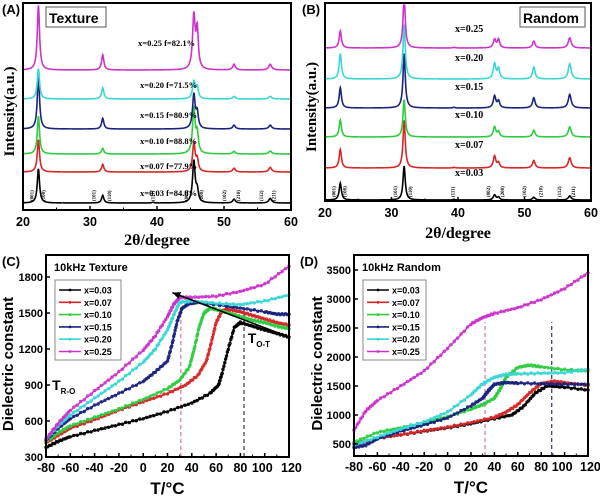 This screenshot has width=600, height=500. I want to click on panel-label: (C), so click(11, 261).